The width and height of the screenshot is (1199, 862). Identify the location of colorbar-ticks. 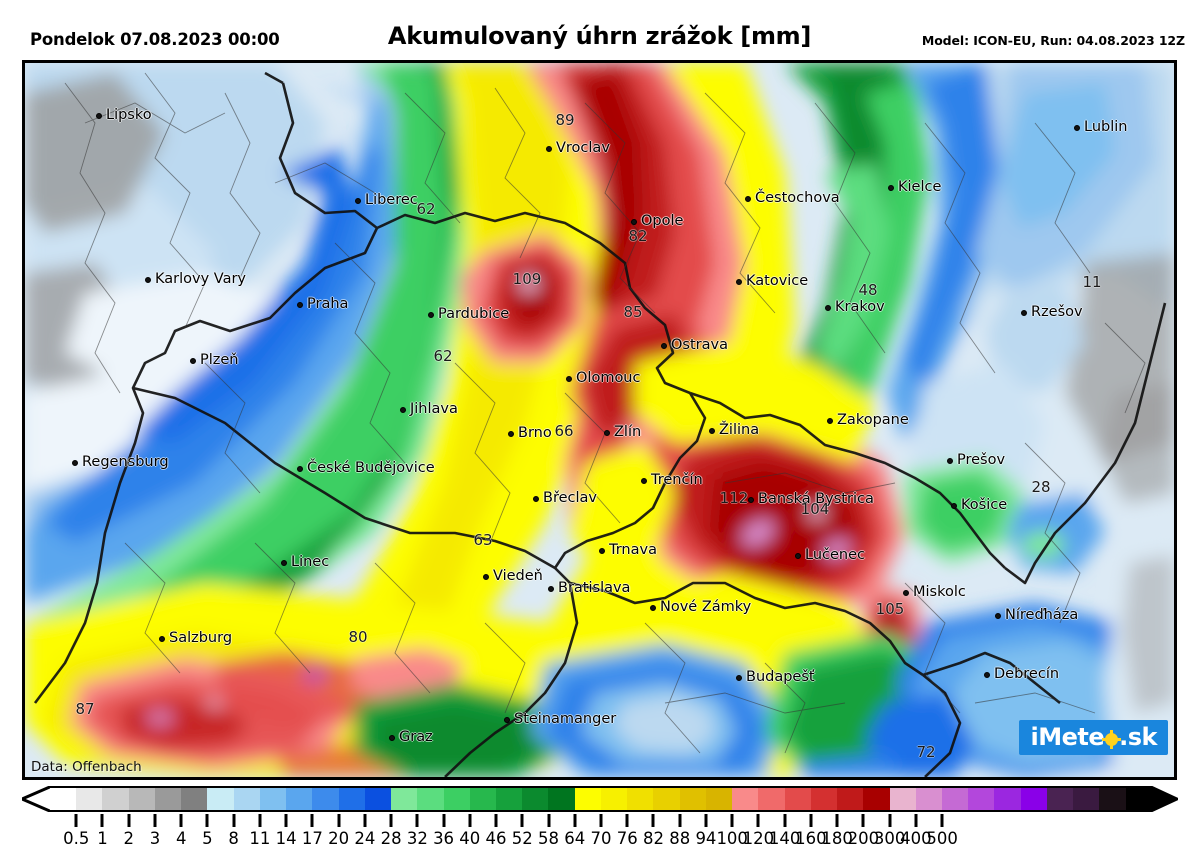
(601, 820).